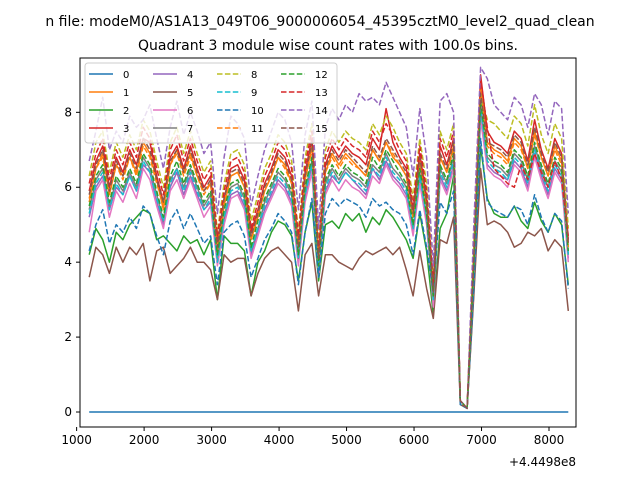 The height and width of the screenshot is (480, 640). What do you see at coordinates (211, 103) in the screenshot?
I see `legend-box` at bounding box center [211, 103].